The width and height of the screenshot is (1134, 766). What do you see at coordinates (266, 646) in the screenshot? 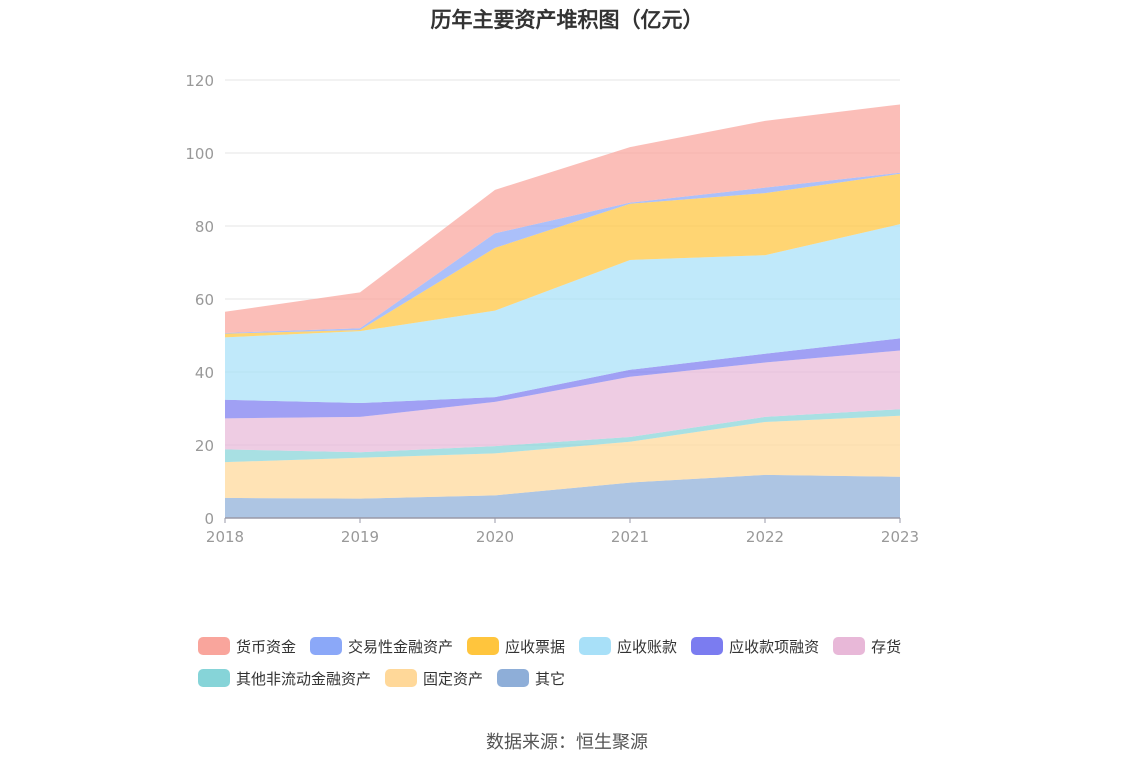
I see `legend-label: 货币资金` at bounding box center [266, 646].